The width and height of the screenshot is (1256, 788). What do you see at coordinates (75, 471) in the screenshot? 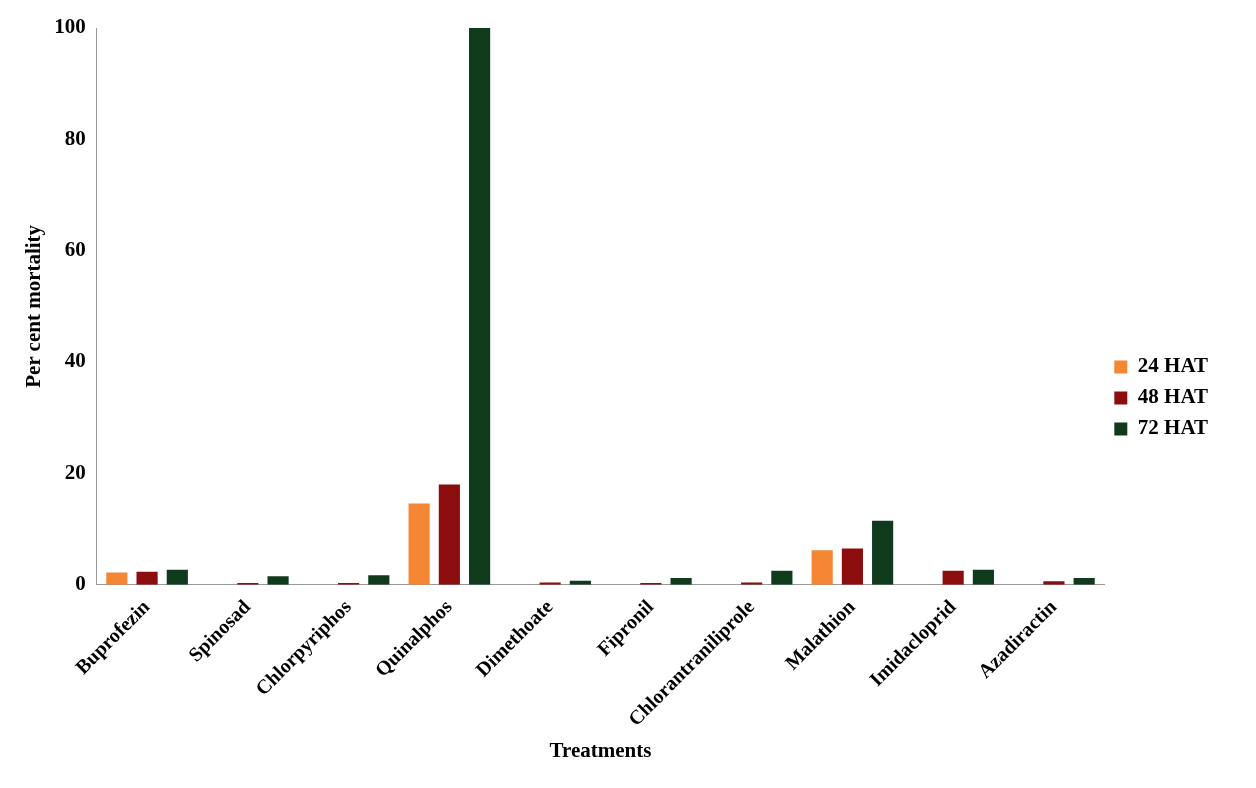
I see `y-tick-label: 20` at bounding box center [75, 471].